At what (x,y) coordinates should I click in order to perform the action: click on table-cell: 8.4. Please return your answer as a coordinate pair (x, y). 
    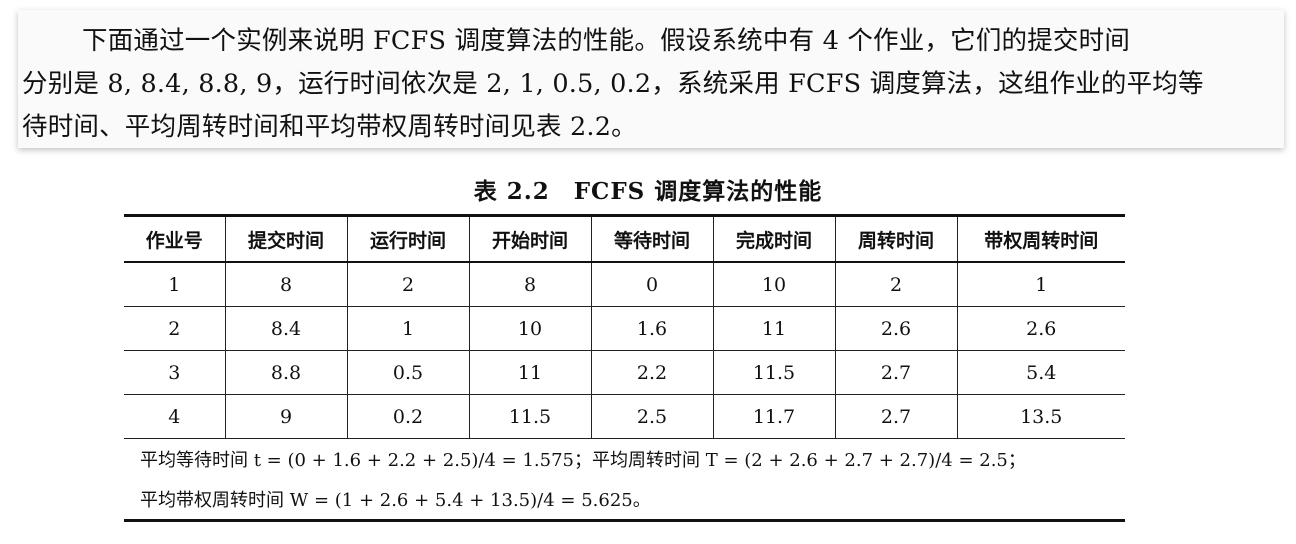
    Looking at the image, I should click on (285, 328).